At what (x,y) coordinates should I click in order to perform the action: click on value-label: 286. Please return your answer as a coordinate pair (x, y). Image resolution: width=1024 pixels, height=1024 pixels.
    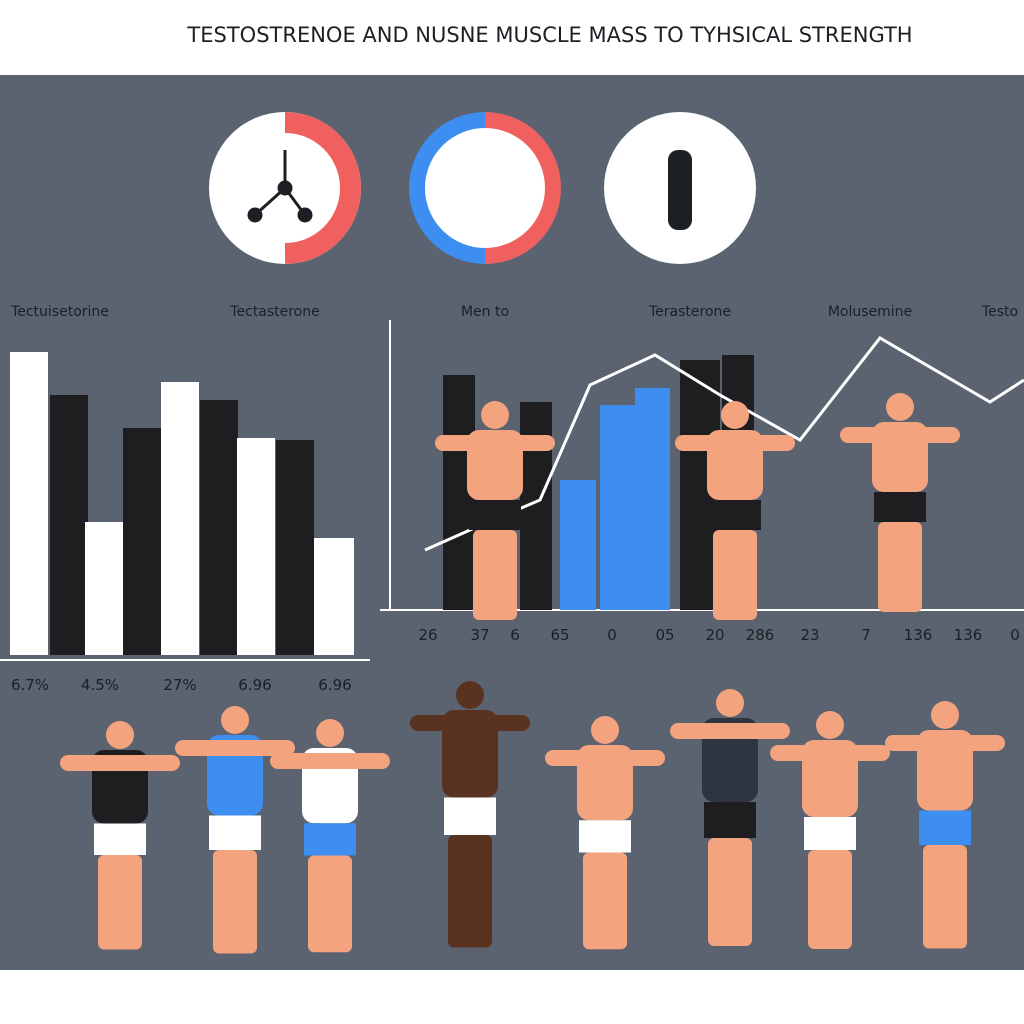
    Looking at the image, I should click on (760, 635).